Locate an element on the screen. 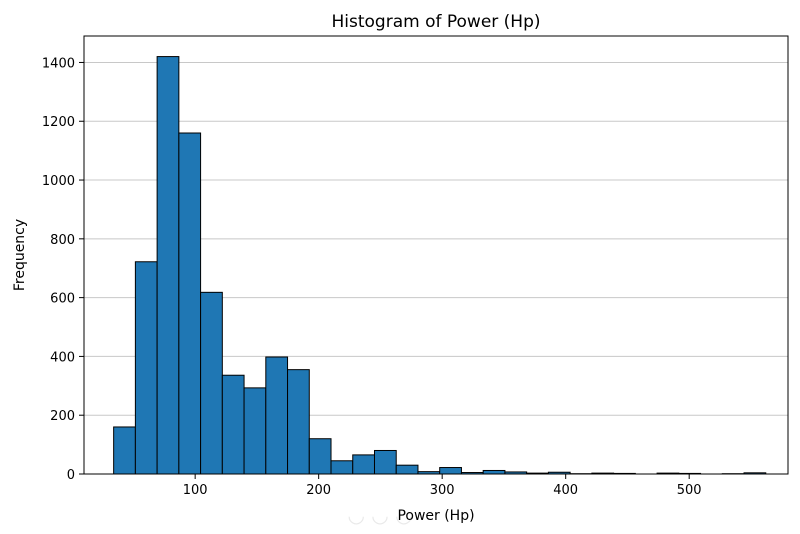 Image resolution: width=800 pixels, height=534 pixels. watermark-logo: ◡ ◡ ◡ is located at coordinates (379, 515).